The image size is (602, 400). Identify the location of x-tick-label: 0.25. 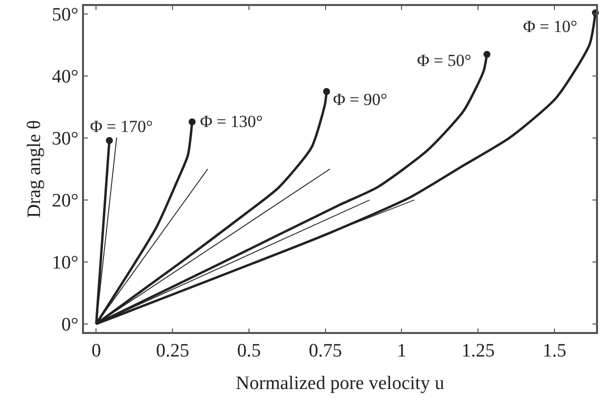
(173, 351).